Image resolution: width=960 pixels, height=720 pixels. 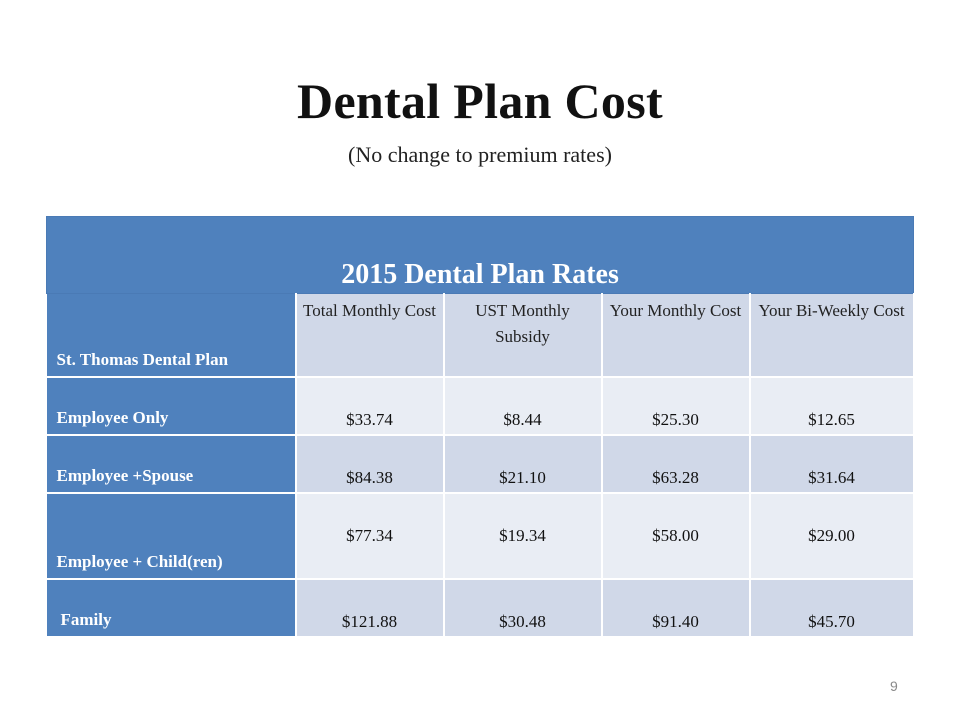 I want to click on table-cell: $33.74, so click(x=370, y=406).